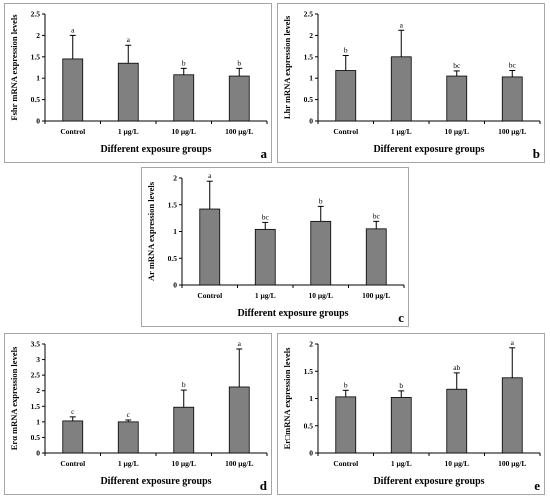  Describe the element at coordinates (287, 398) in the screenshot. I see `y-axis-title: Er□mRNA expression levels` at that location.